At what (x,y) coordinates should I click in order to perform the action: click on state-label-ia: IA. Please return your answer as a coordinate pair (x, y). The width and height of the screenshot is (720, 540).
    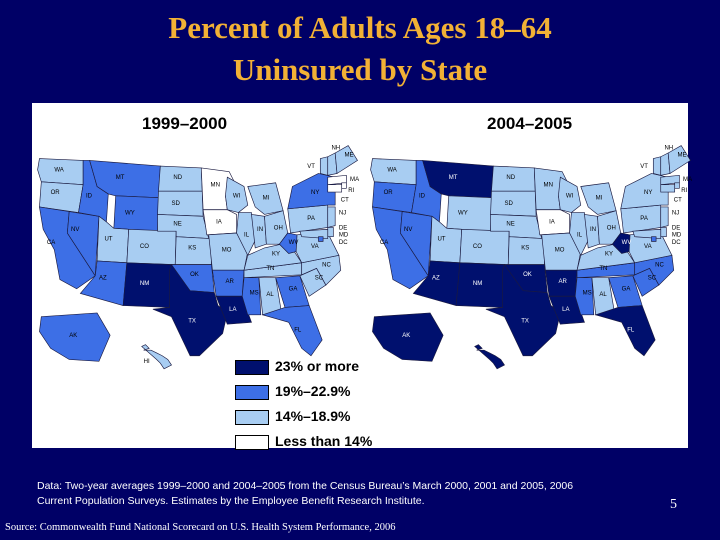
    Looking at the image, I should click on (552, 223).